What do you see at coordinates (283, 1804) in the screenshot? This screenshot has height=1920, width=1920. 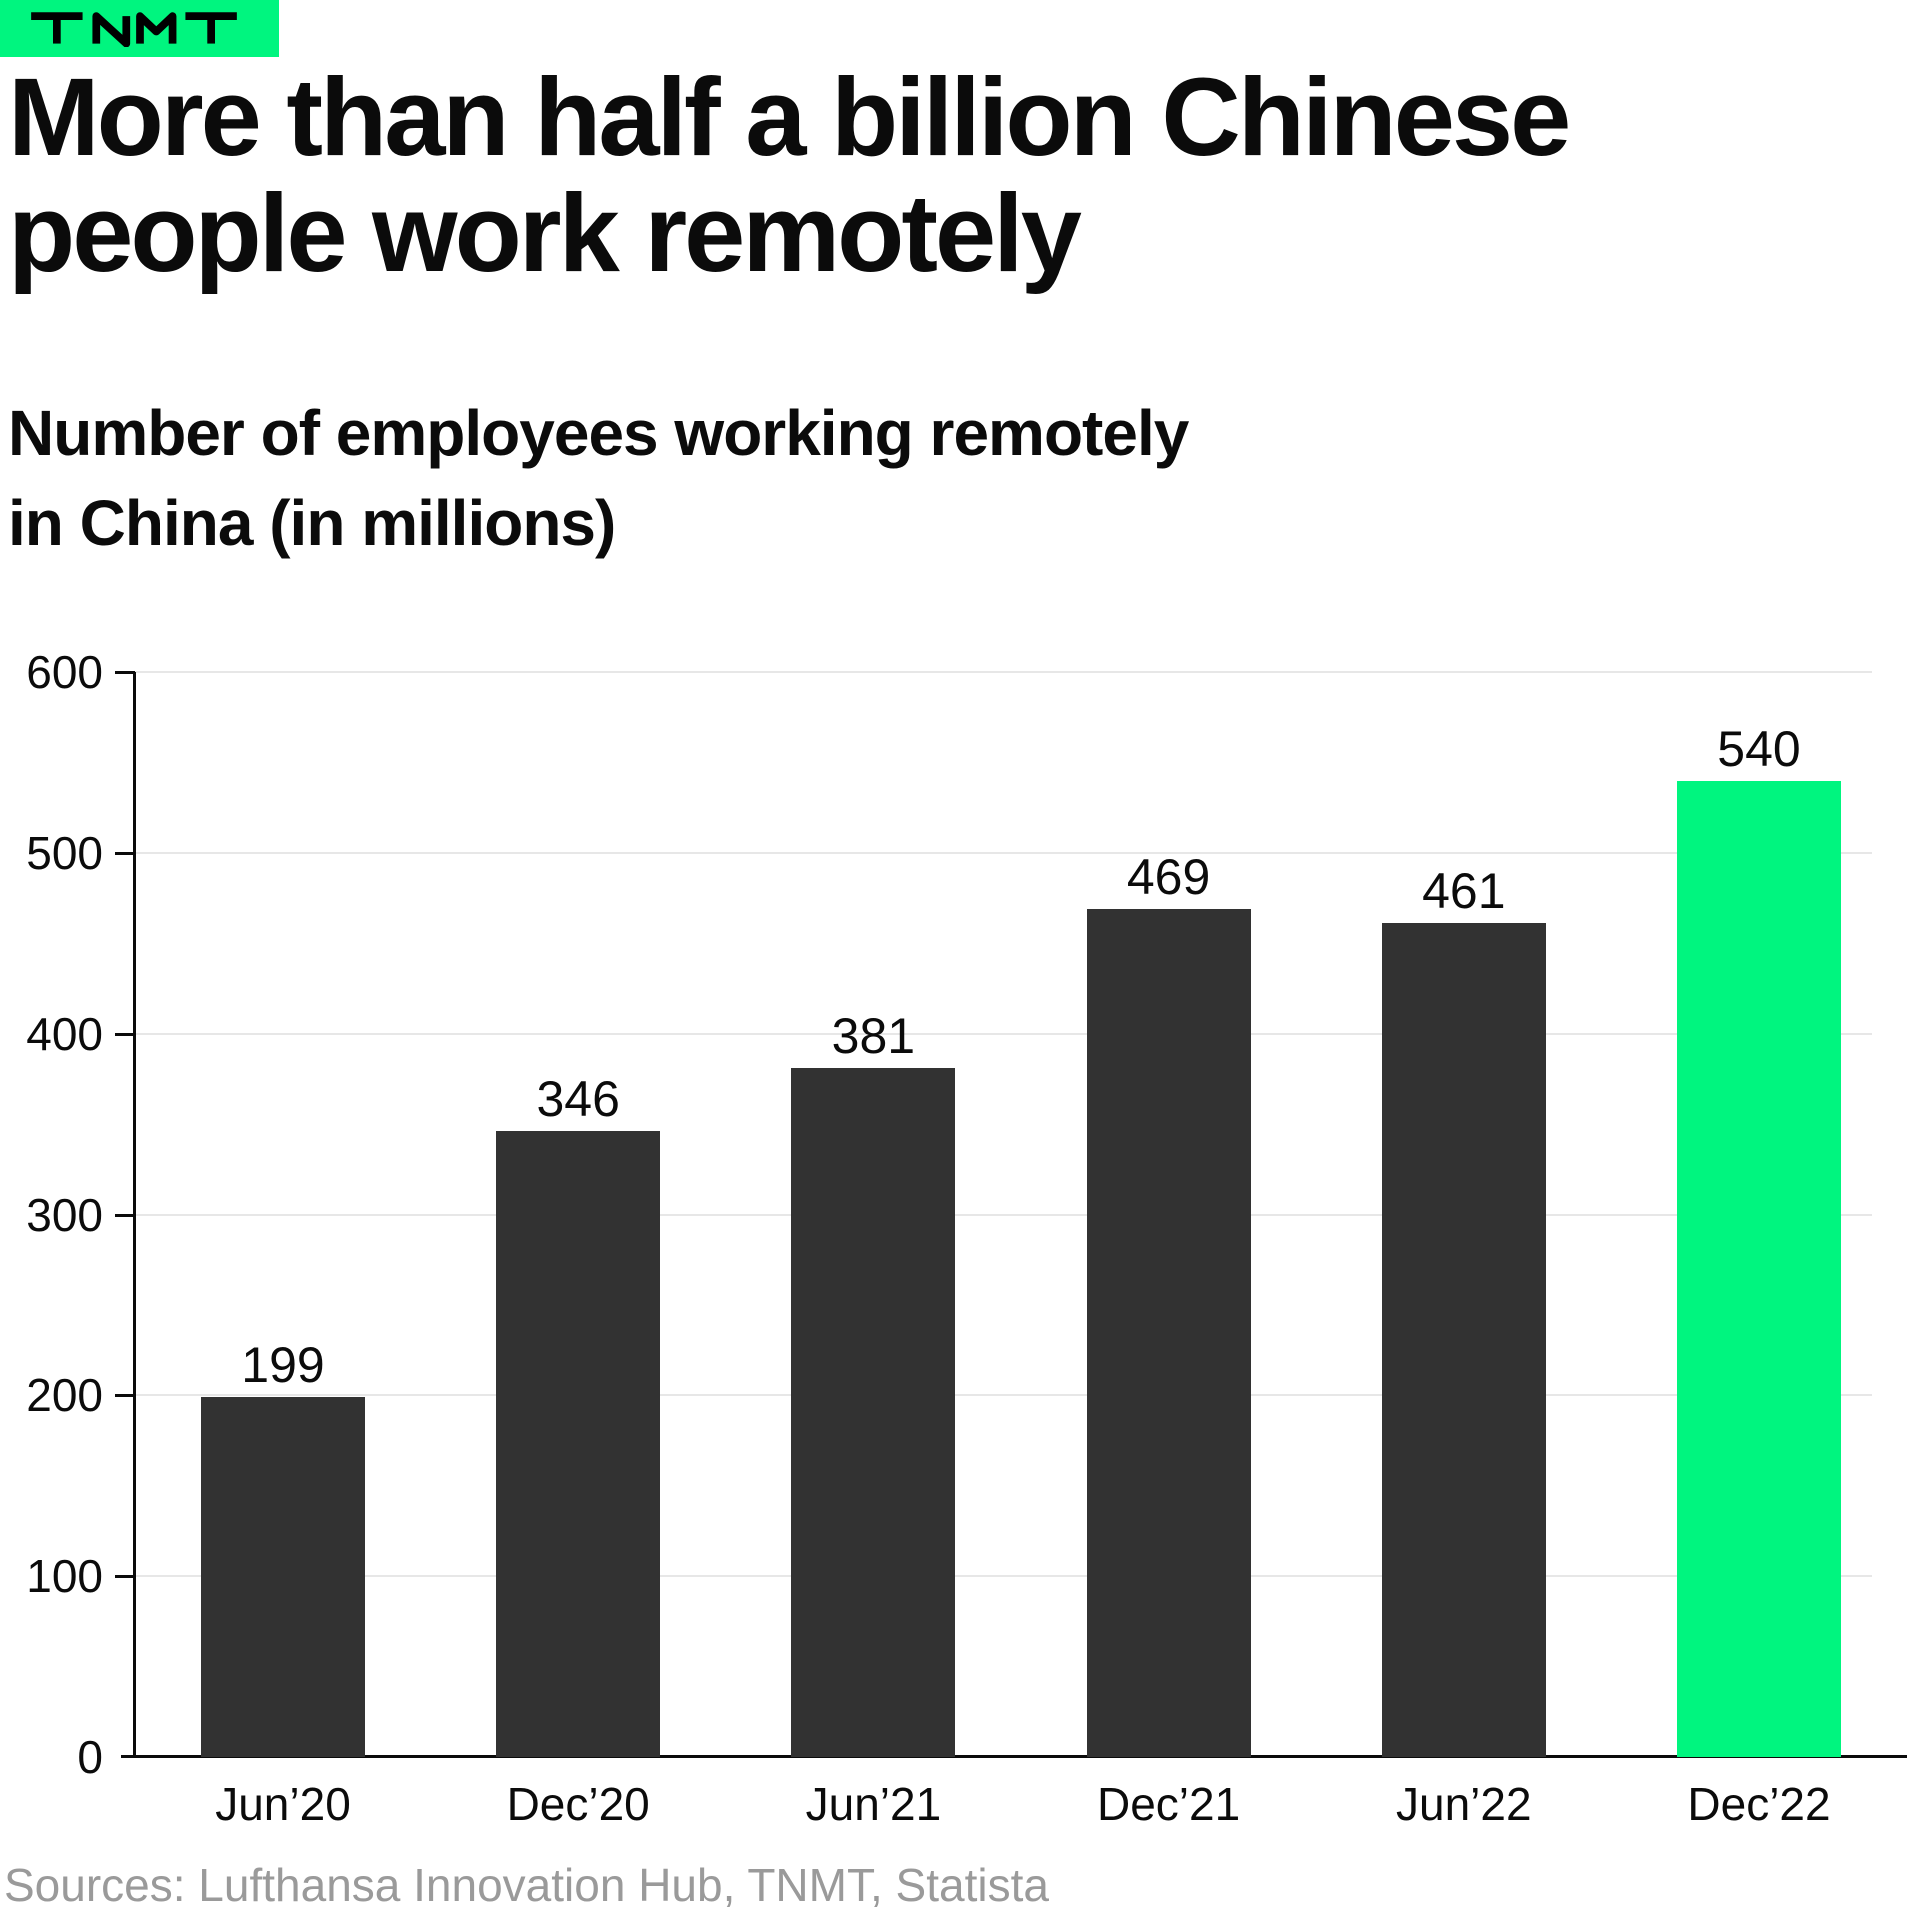 I see `x-axis-label-jun20: Jun’20` at bounding box center [283, 1804].